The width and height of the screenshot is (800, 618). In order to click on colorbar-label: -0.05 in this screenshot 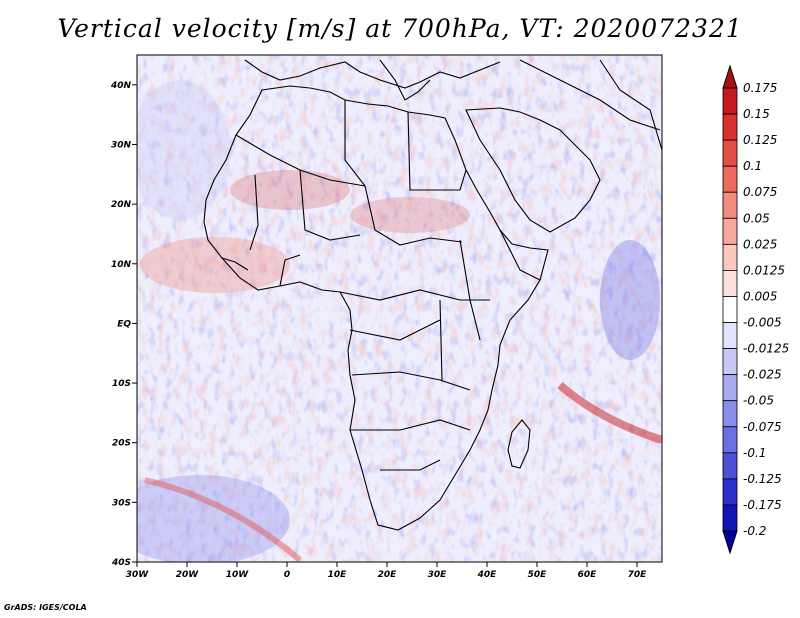, I will do `click(758, 401)`.